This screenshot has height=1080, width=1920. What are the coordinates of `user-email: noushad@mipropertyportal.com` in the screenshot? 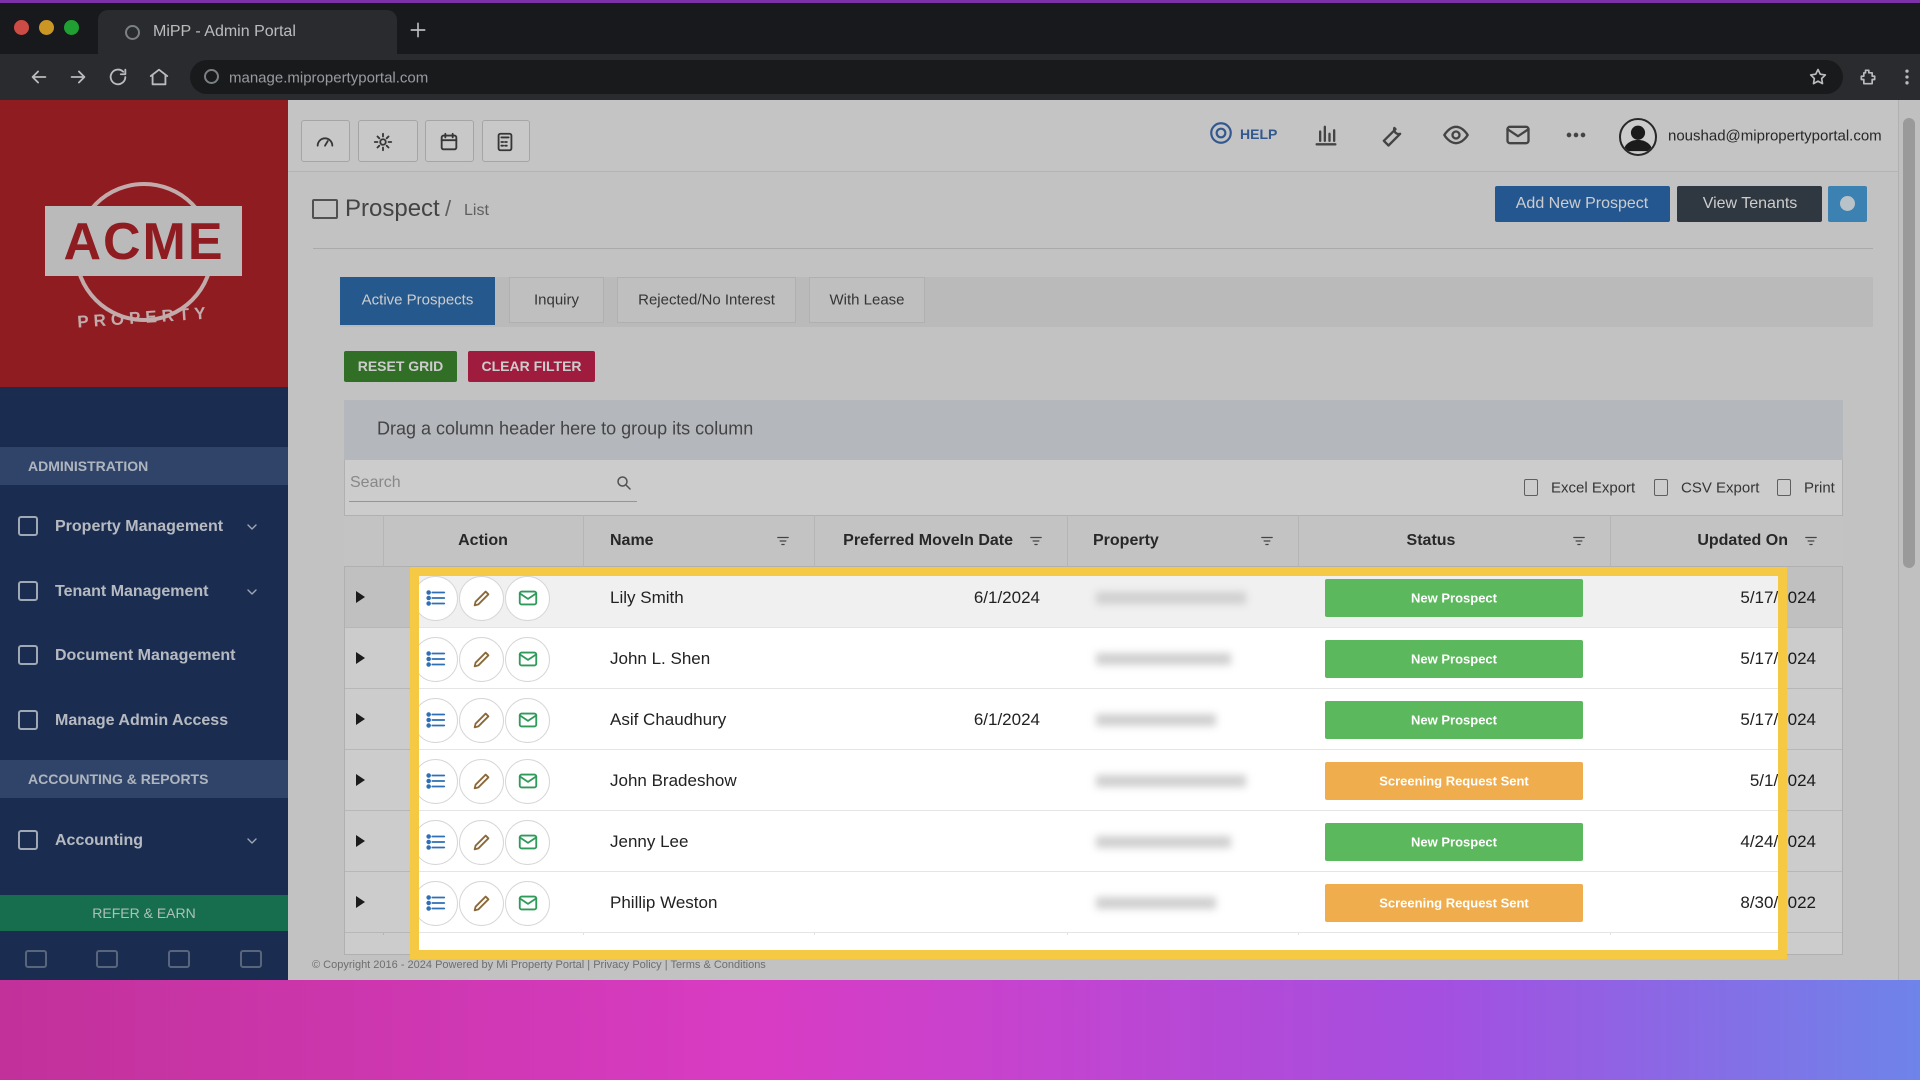 It's located at (1775, 136).